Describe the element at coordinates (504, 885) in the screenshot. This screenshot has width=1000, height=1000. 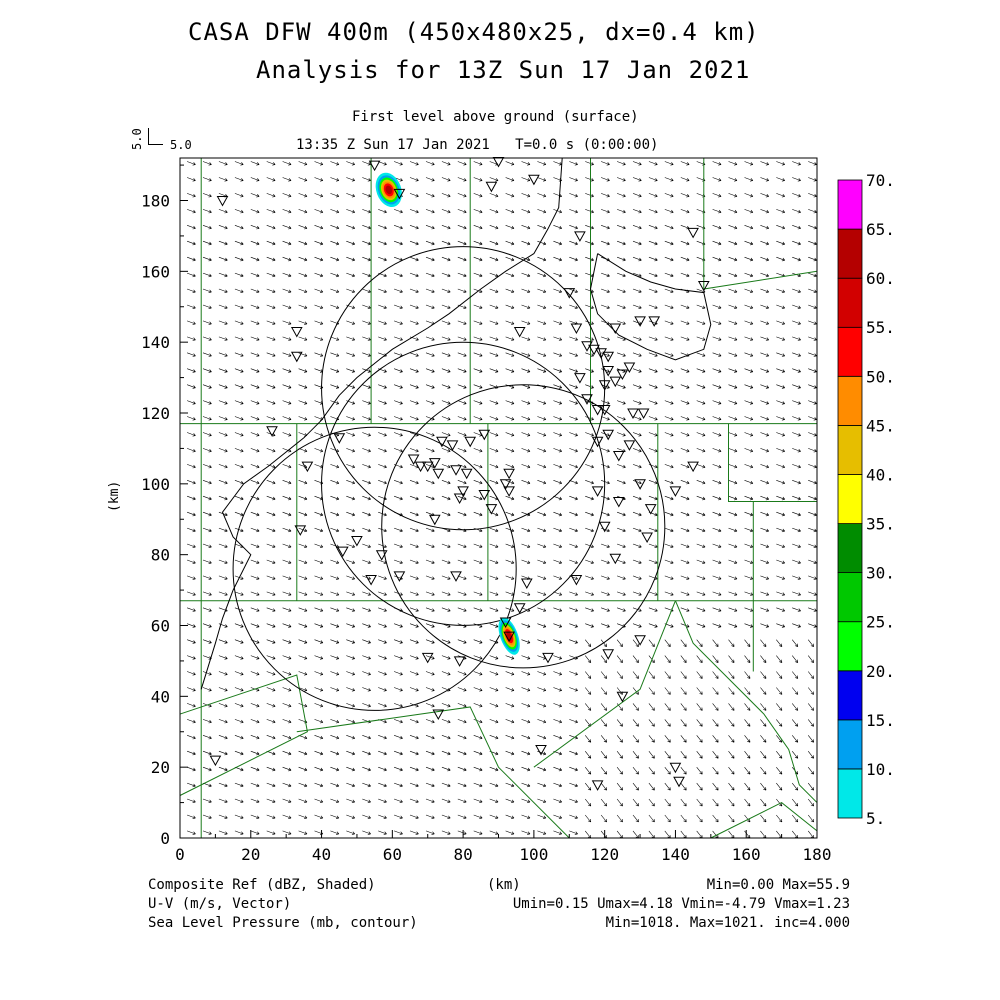
I see `x-axis-label: (km)` at that location.